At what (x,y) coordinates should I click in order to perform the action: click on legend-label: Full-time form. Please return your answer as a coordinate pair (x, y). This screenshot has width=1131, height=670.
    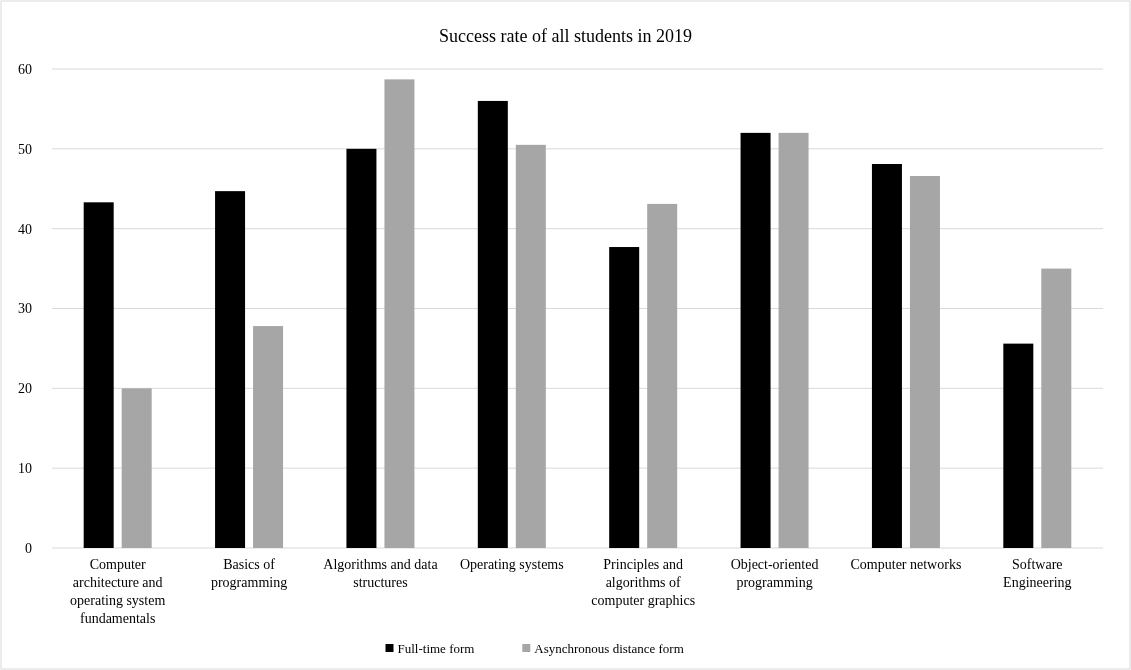
    Looking at the image, I should click on (436, 648).